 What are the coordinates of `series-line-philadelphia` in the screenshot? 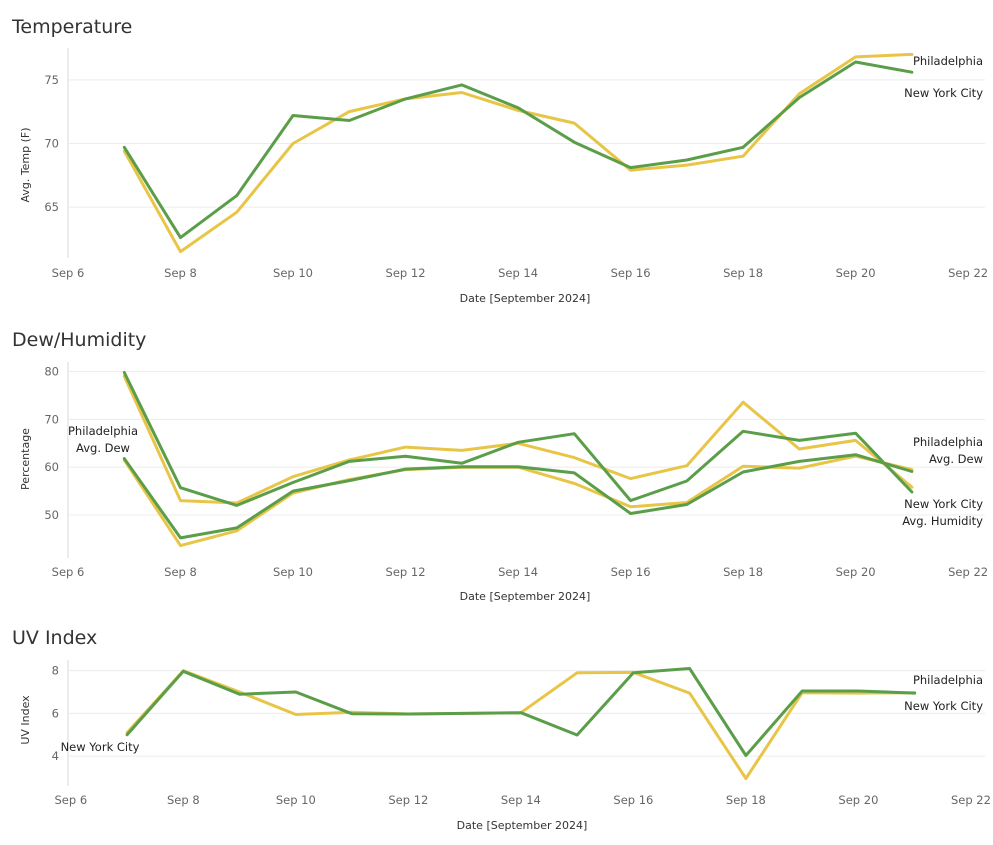 It's located at (521, 724).